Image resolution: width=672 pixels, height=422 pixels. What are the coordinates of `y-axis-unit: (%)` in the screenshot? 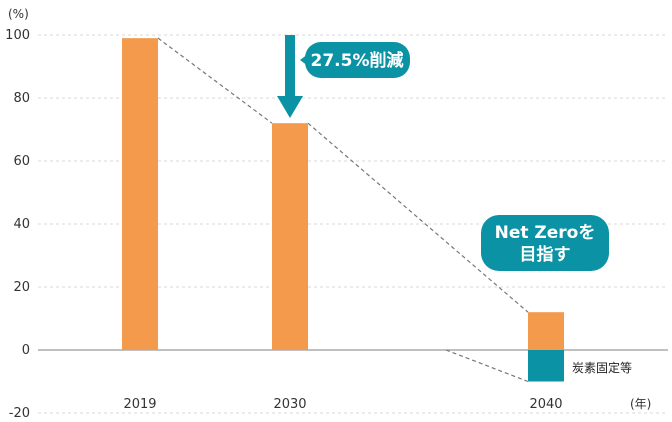 It's located at (18, 14).